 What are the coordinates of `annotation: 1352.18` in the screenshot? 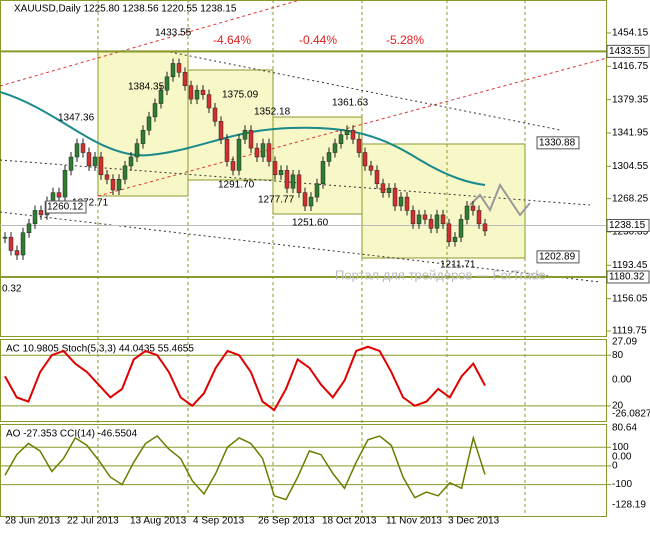 It's located at (272, 112).